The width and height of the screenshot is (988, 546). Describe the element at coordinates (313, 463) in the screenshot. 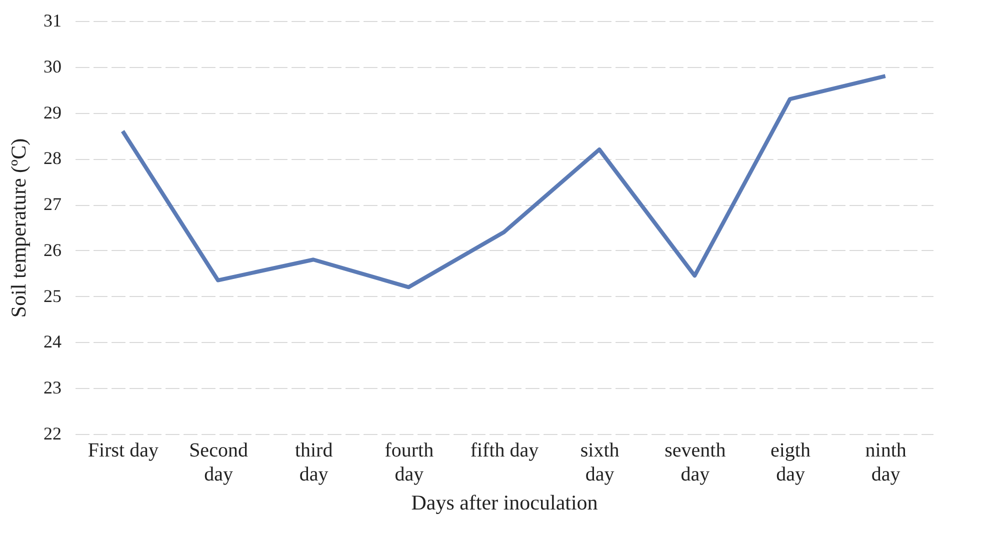

I see `x-tick-label: third day` at that location.